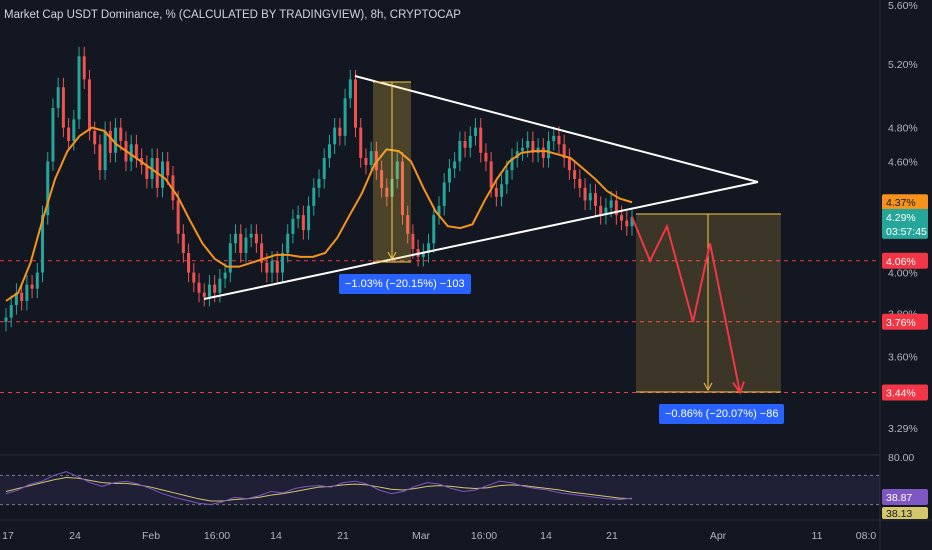 This screenshot has height=550, width=932. Describe the element at coordinates (421, 536) in the screenshot. I see `x-tick-label: Mar` at that location.